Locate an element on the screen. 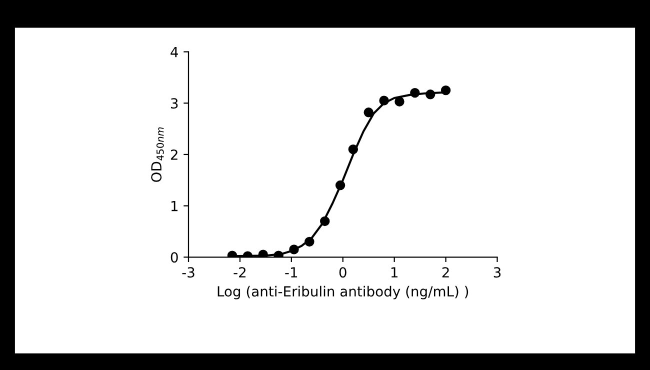 This screenshot has height=370, width=650. x-tick-label: -1 is located at coordinates (291, 272).